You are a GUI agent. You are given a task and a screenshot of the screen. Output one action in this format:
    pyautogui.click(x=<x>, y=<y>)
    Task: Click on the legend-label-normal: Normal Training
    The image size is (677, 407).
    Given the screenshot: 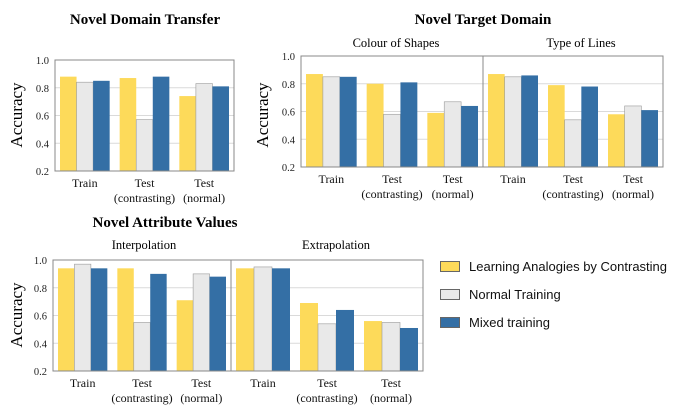 What is the action you would take?
    pyautogui.click(x=515, y=294)
    